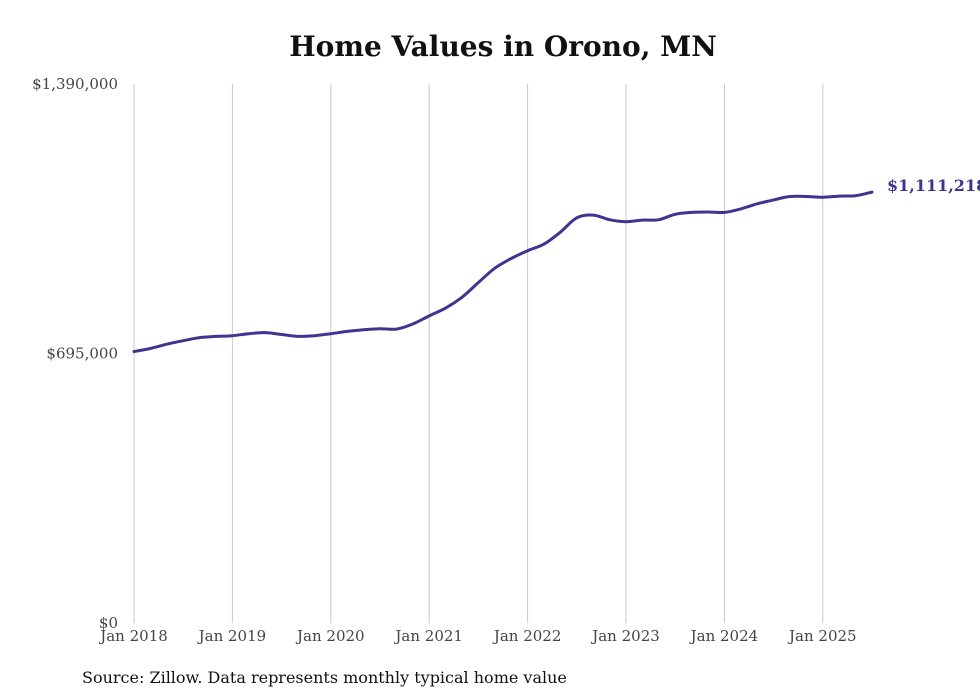 The width and height of the screenshot is (980, 699). What do you see at coordinates (625, 636) in the screenshot?
I see `x-tick-label: Jan 2023` at bounding box center [625, 636].